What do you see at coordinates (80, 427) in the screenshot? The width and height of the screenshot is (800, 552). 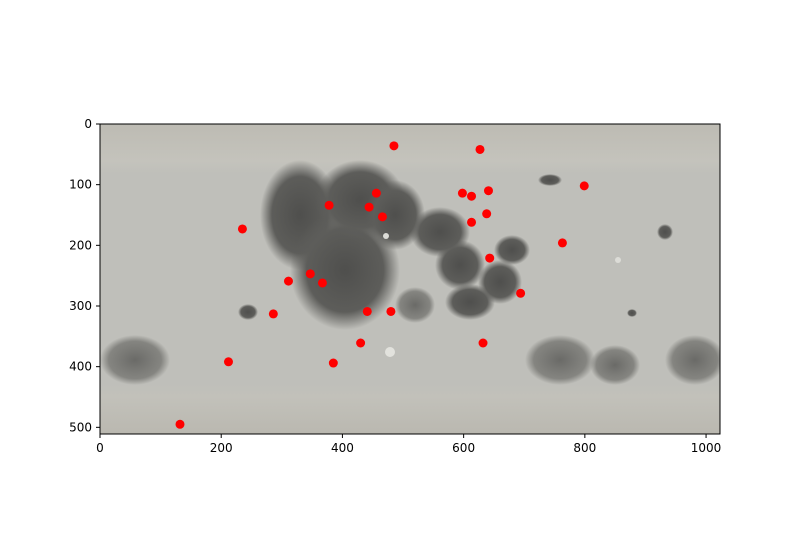 I see `y-tick-label: 500` at bounding box center [80, 427].